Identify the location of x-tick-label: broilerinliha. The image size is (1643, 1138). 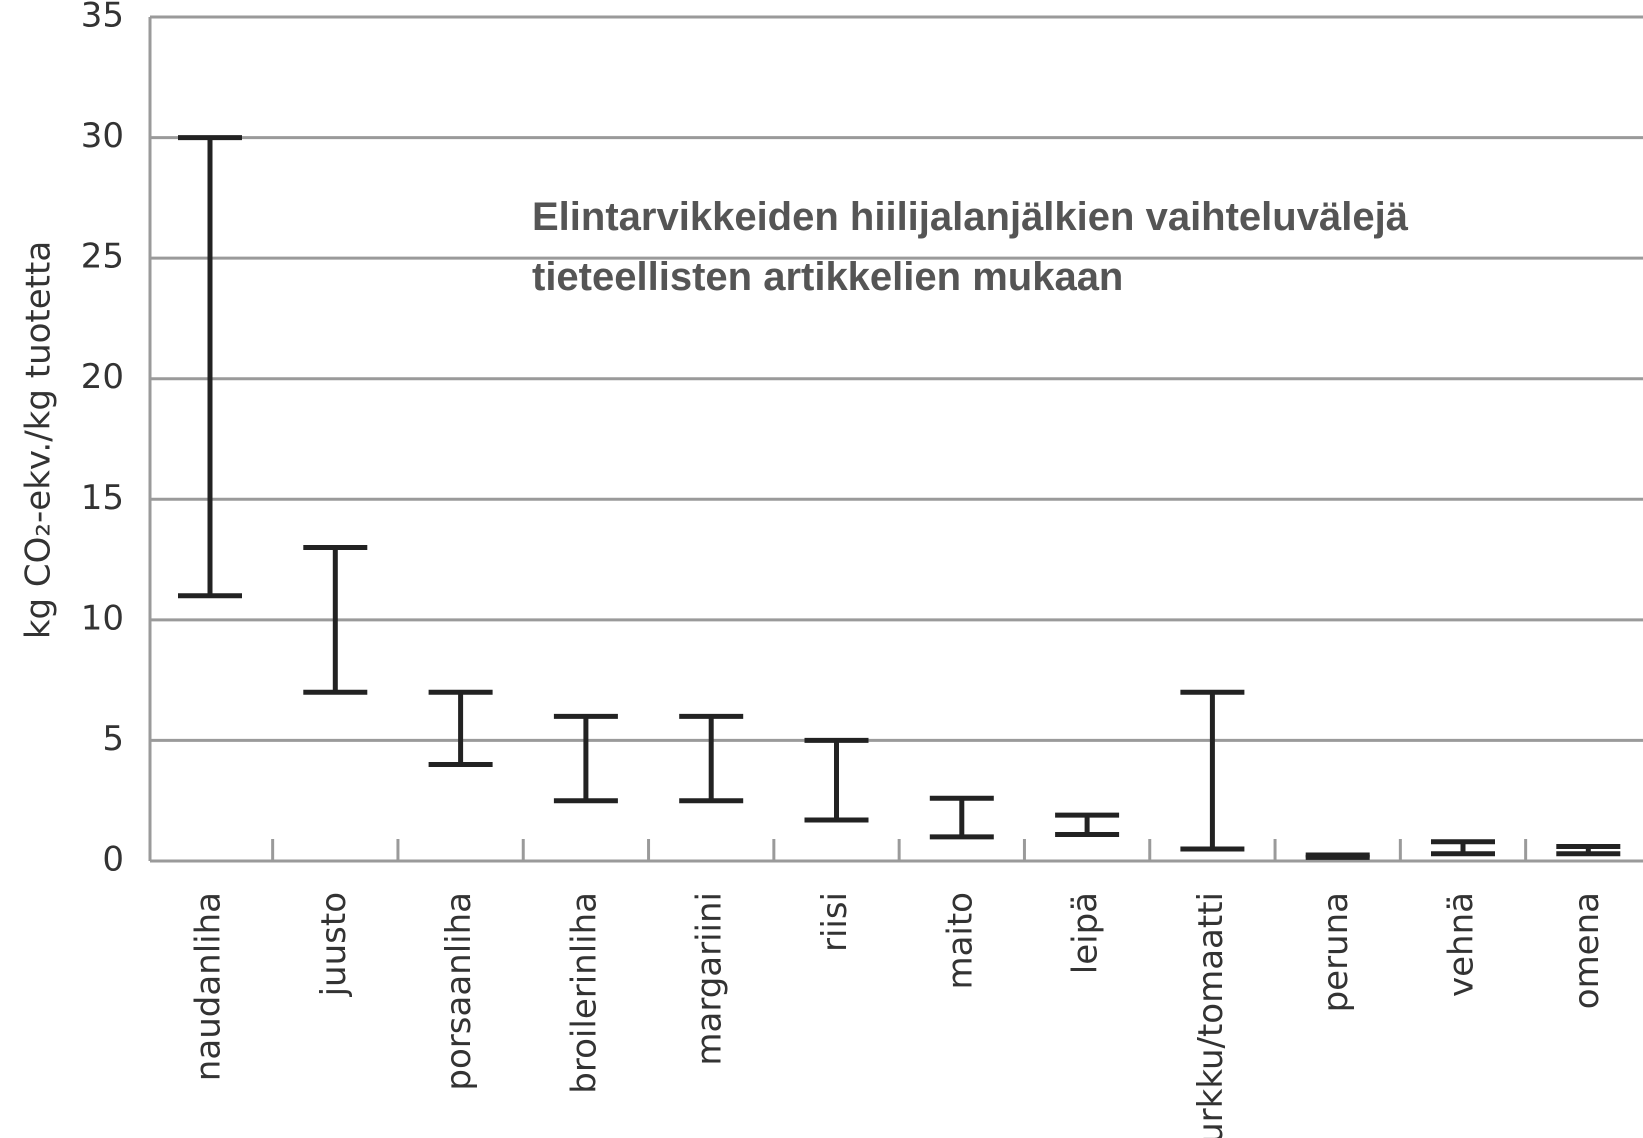
(584, 993).